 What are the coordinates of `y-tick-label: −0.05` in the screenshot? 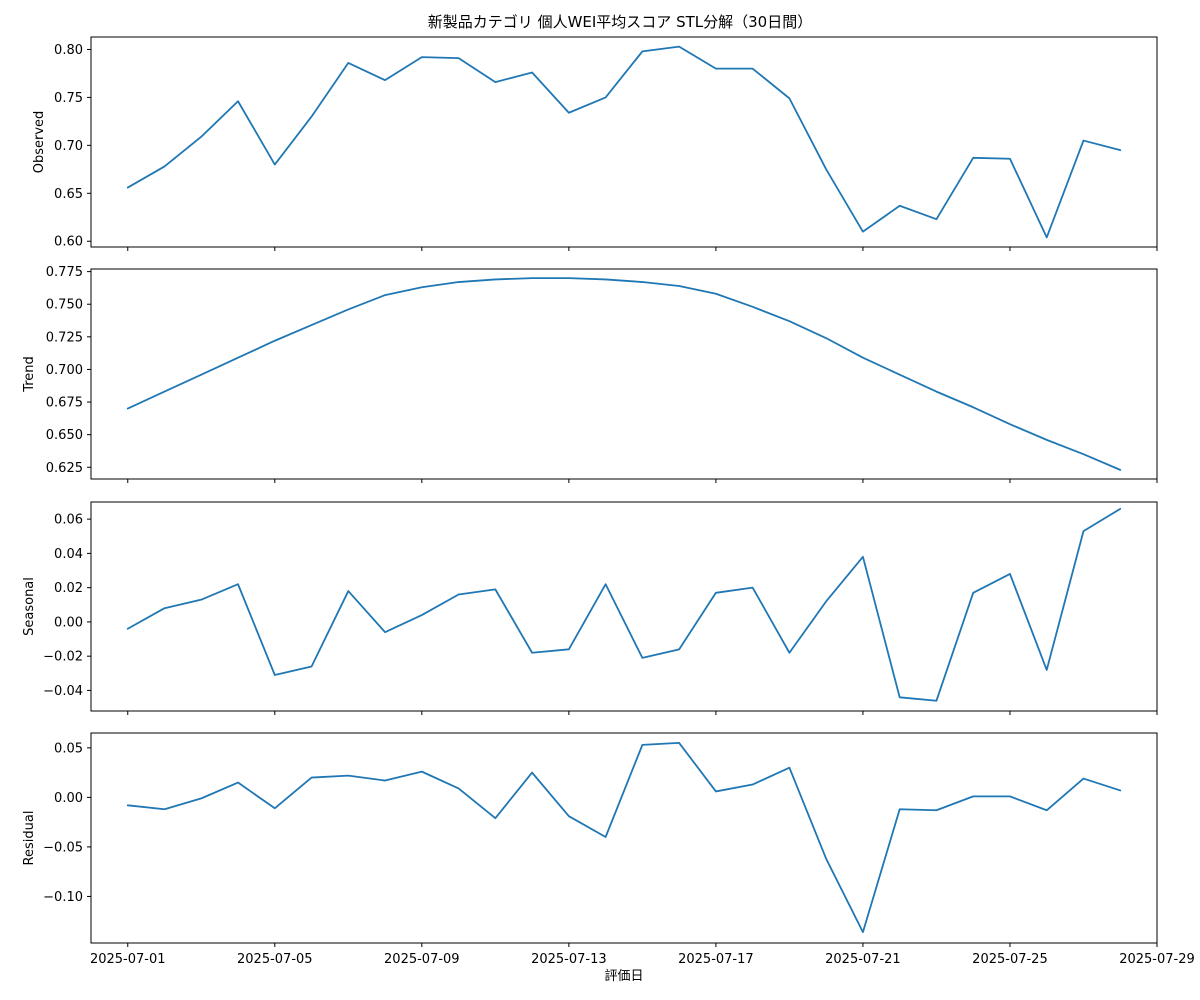 It's located at (63, 847).